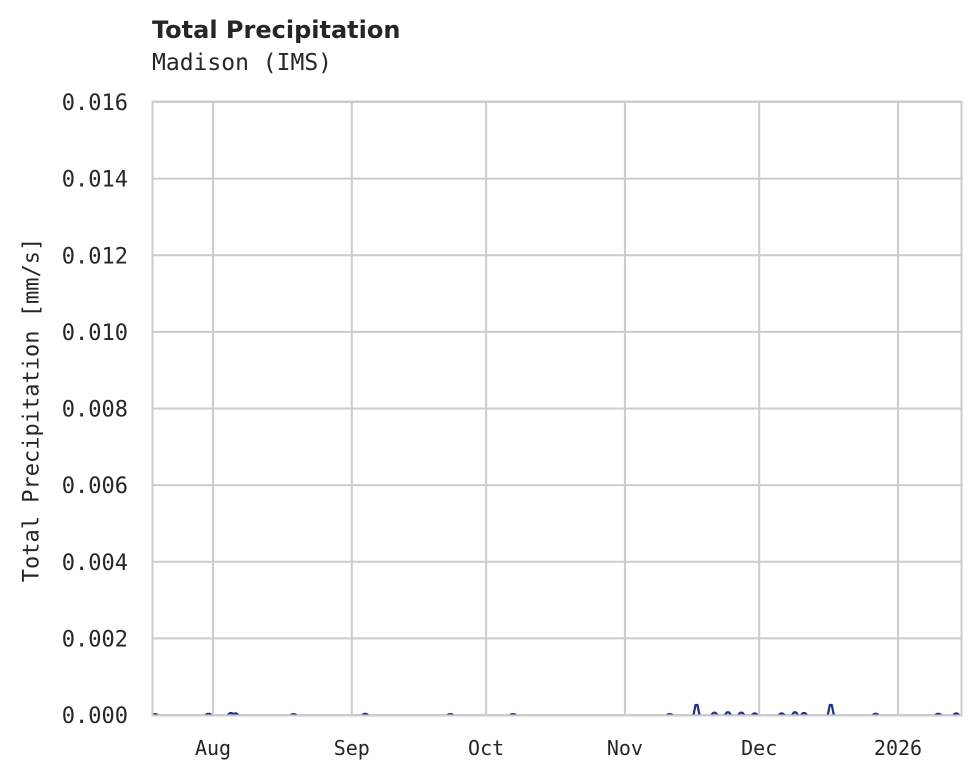  What do you see at coordinates (95, 256) in the screenshot?
I see `y-tick-label: 0.012` at bounding box center [95, 256].